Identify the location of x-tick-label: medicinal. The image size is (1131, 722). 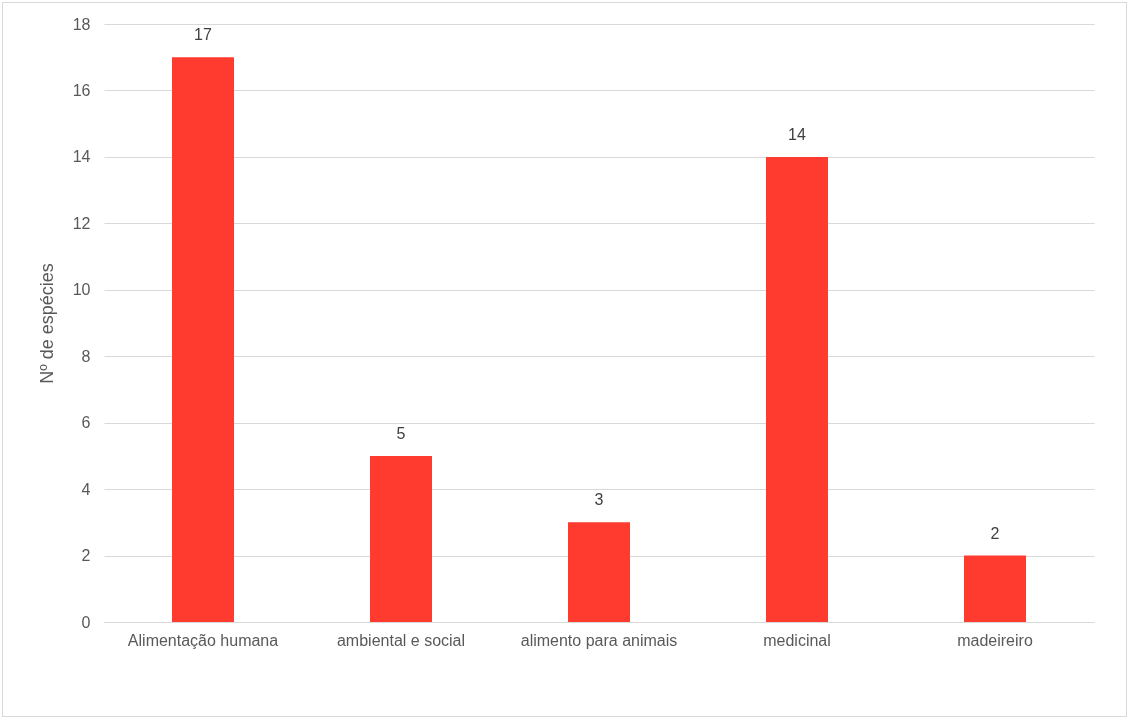
(797, 640).